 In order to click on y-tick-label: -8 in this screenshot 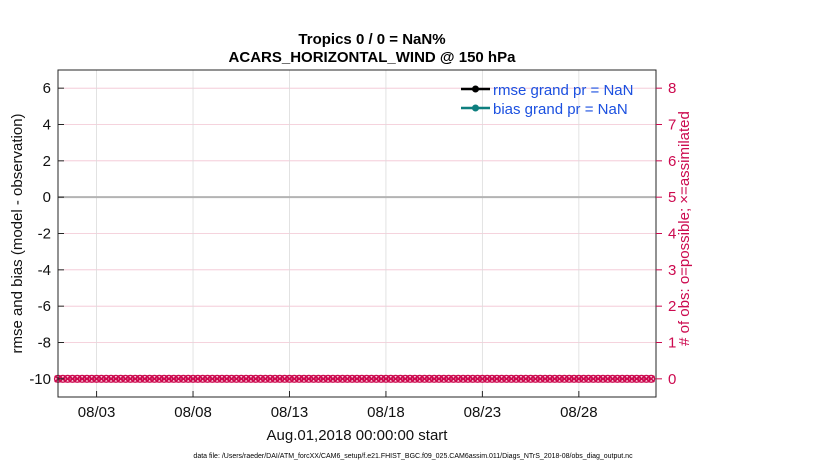, I will do `click(44, 343)`.